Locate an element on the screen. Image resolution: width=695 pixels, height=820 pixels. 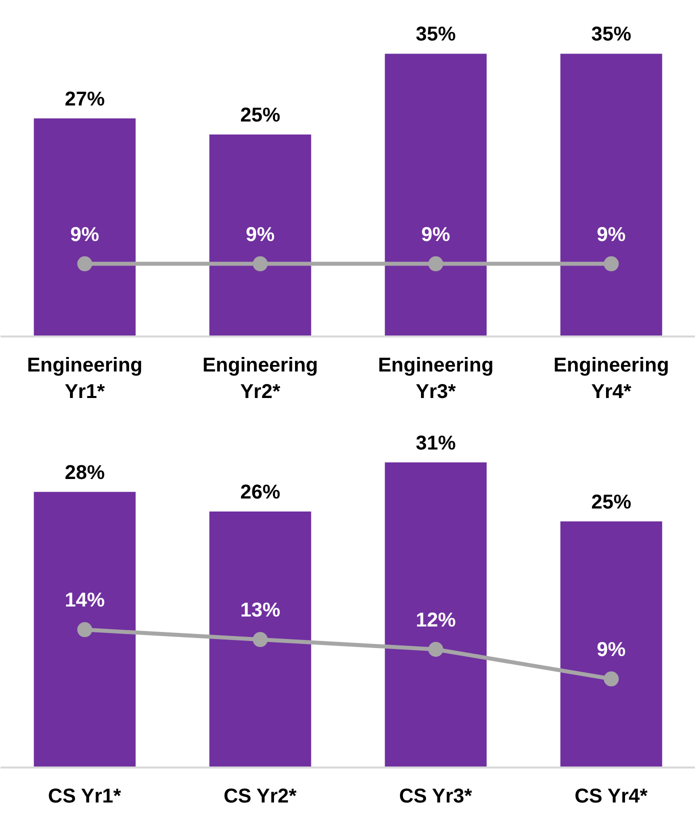
x-tick-label: Engineering Yr2* is located at coordinates (260, 378).